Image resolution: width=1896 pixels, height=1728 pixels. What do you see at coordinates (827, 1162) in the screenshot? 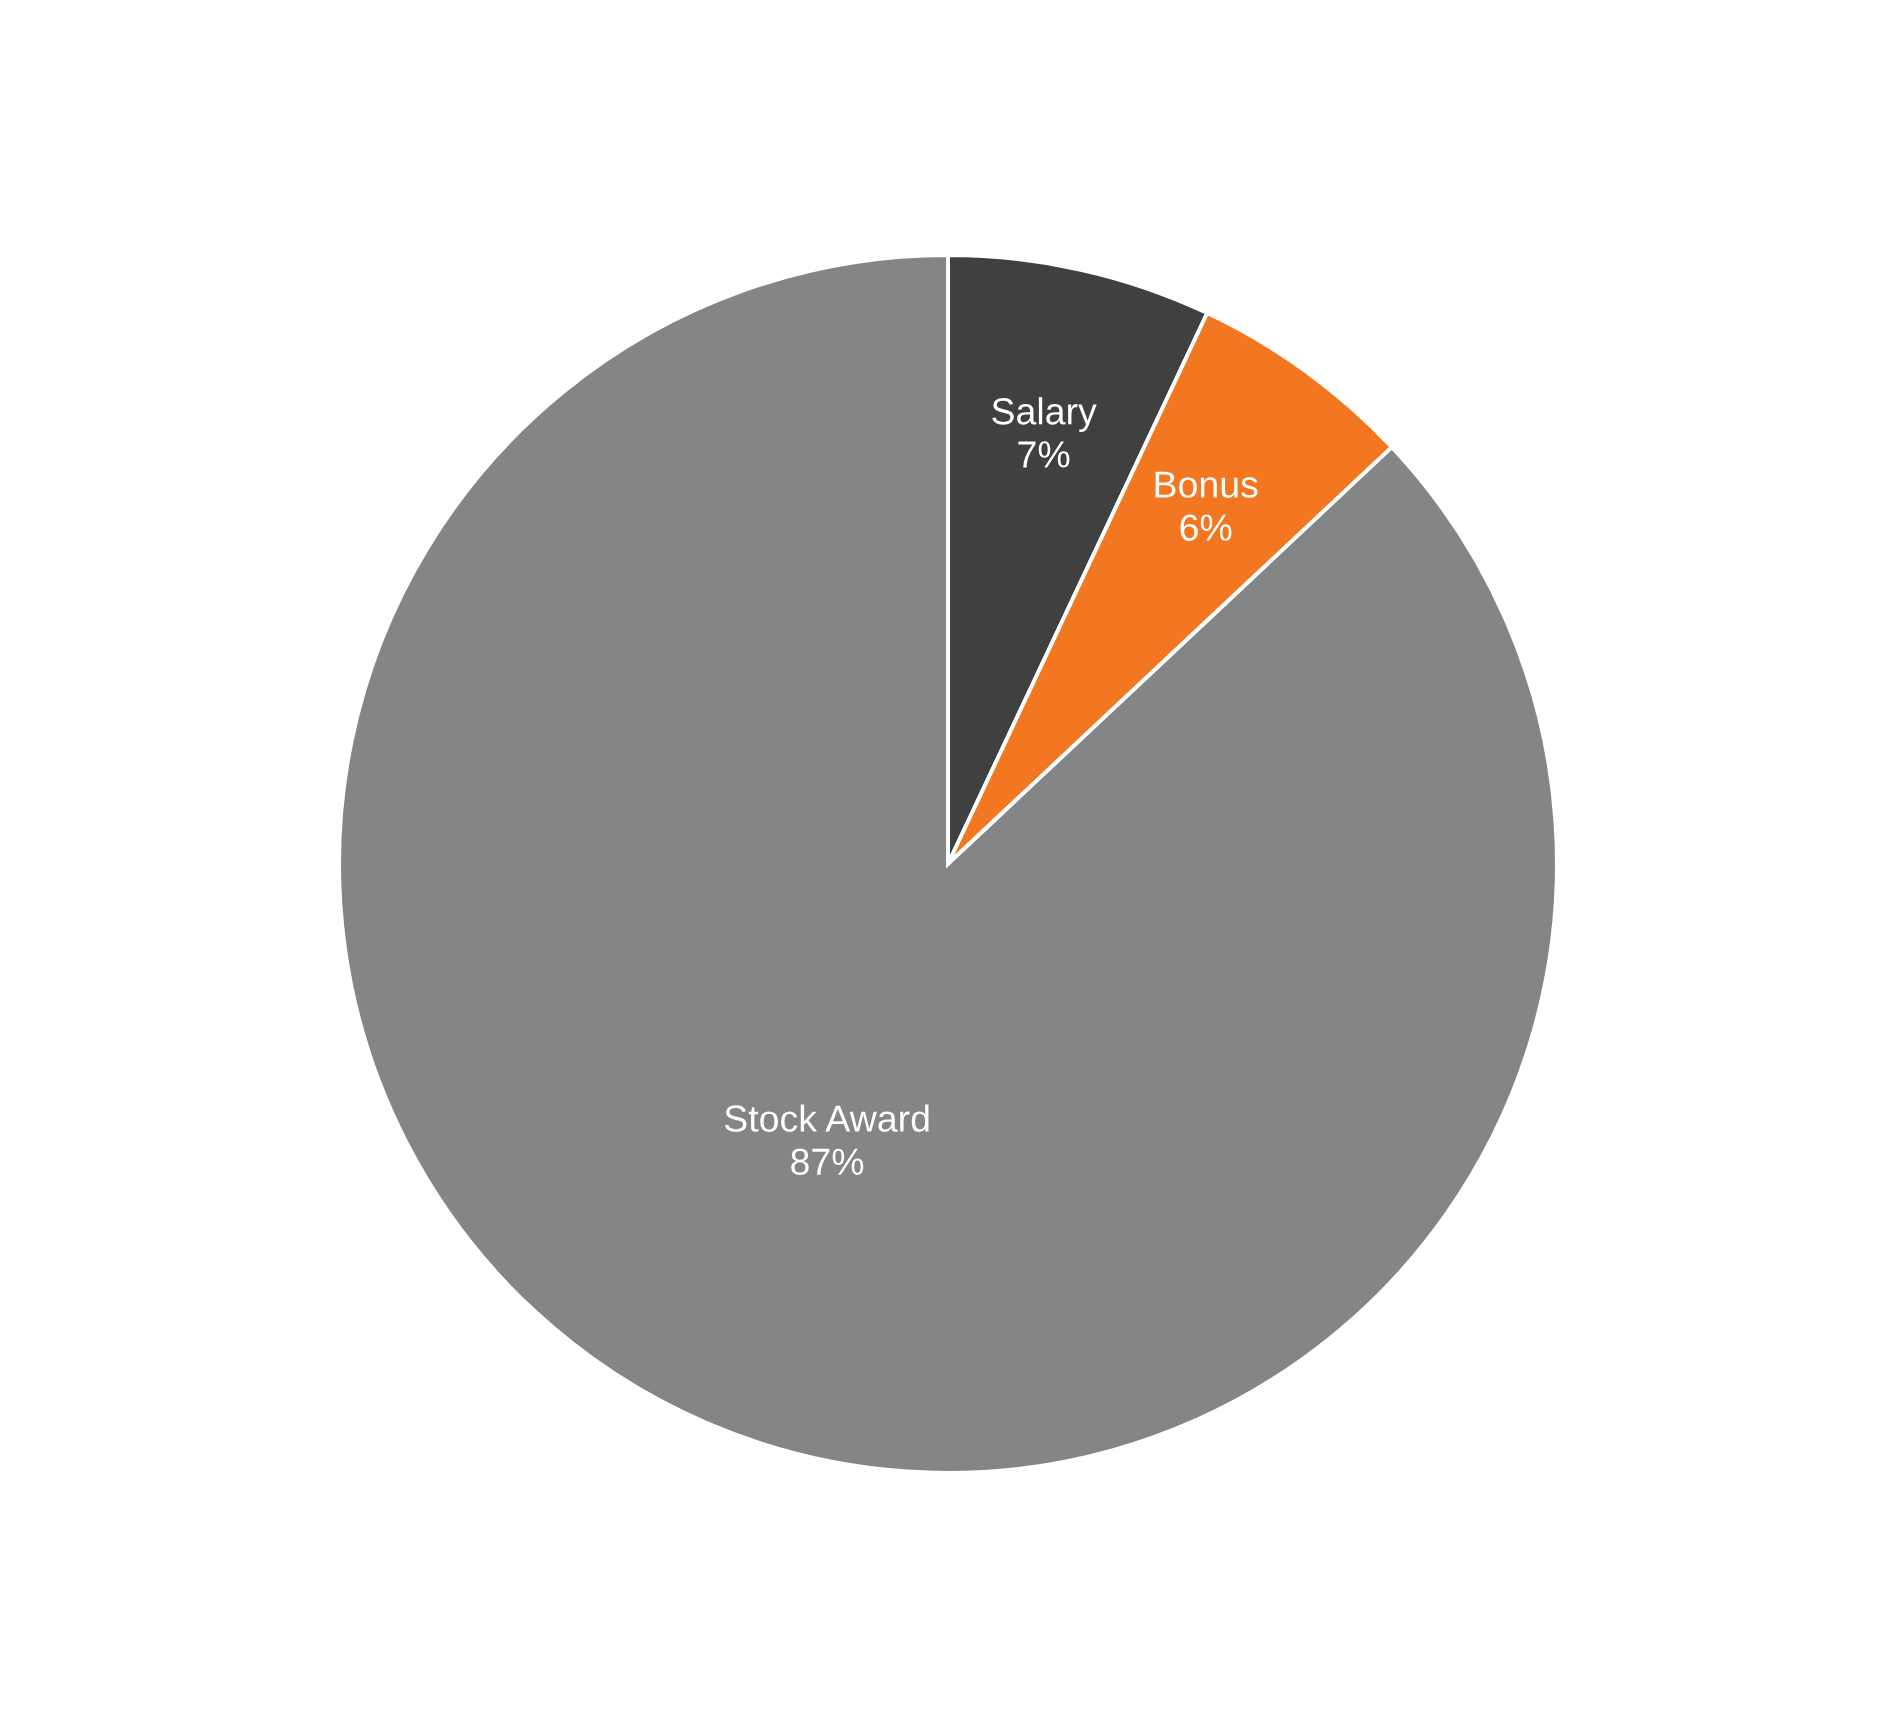
I see `data-label: 87%` at bounding box center [827, 1162].